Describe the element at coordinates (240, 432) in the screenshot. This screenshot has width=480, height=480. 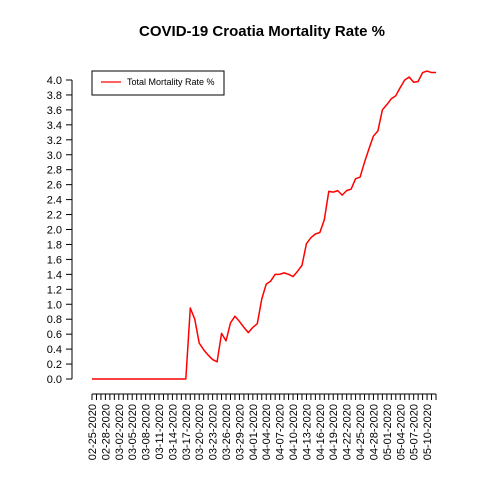
I see `x-tick-label: 03-29-2020` at that location.